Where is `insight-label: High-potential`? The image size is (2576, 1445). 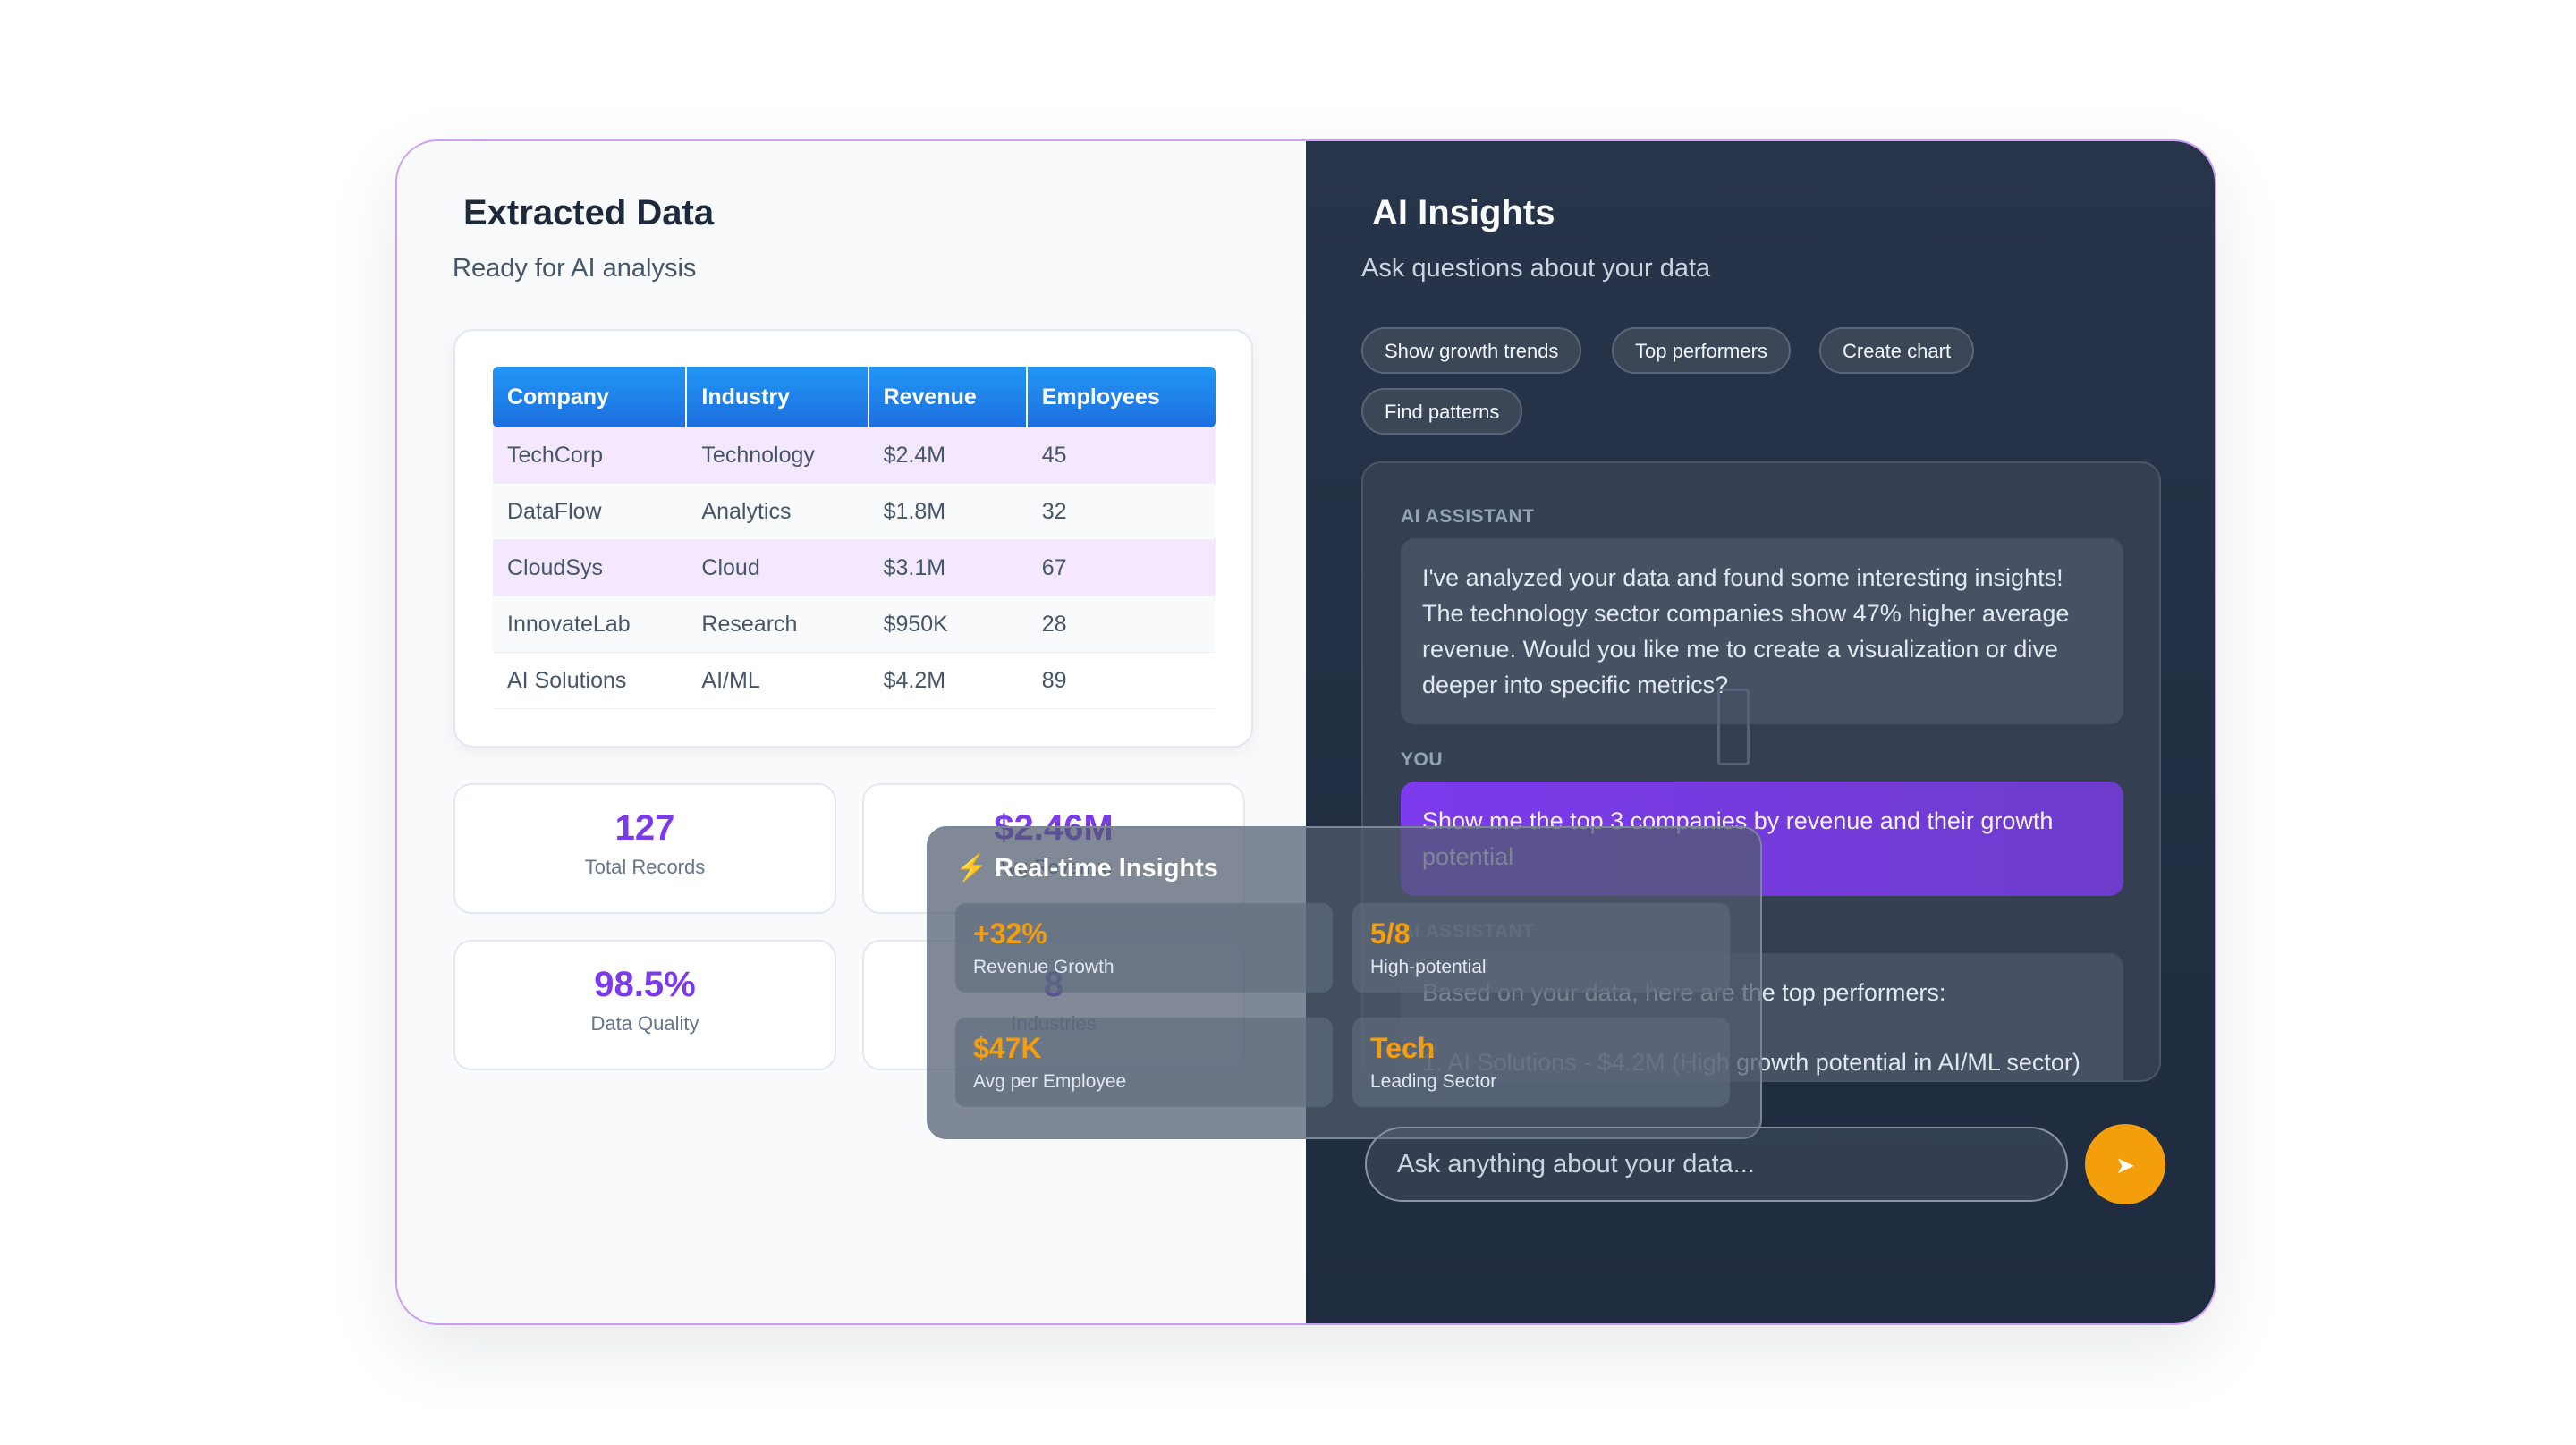
insight-label: High-potential is located at coordinates (1428, 967).